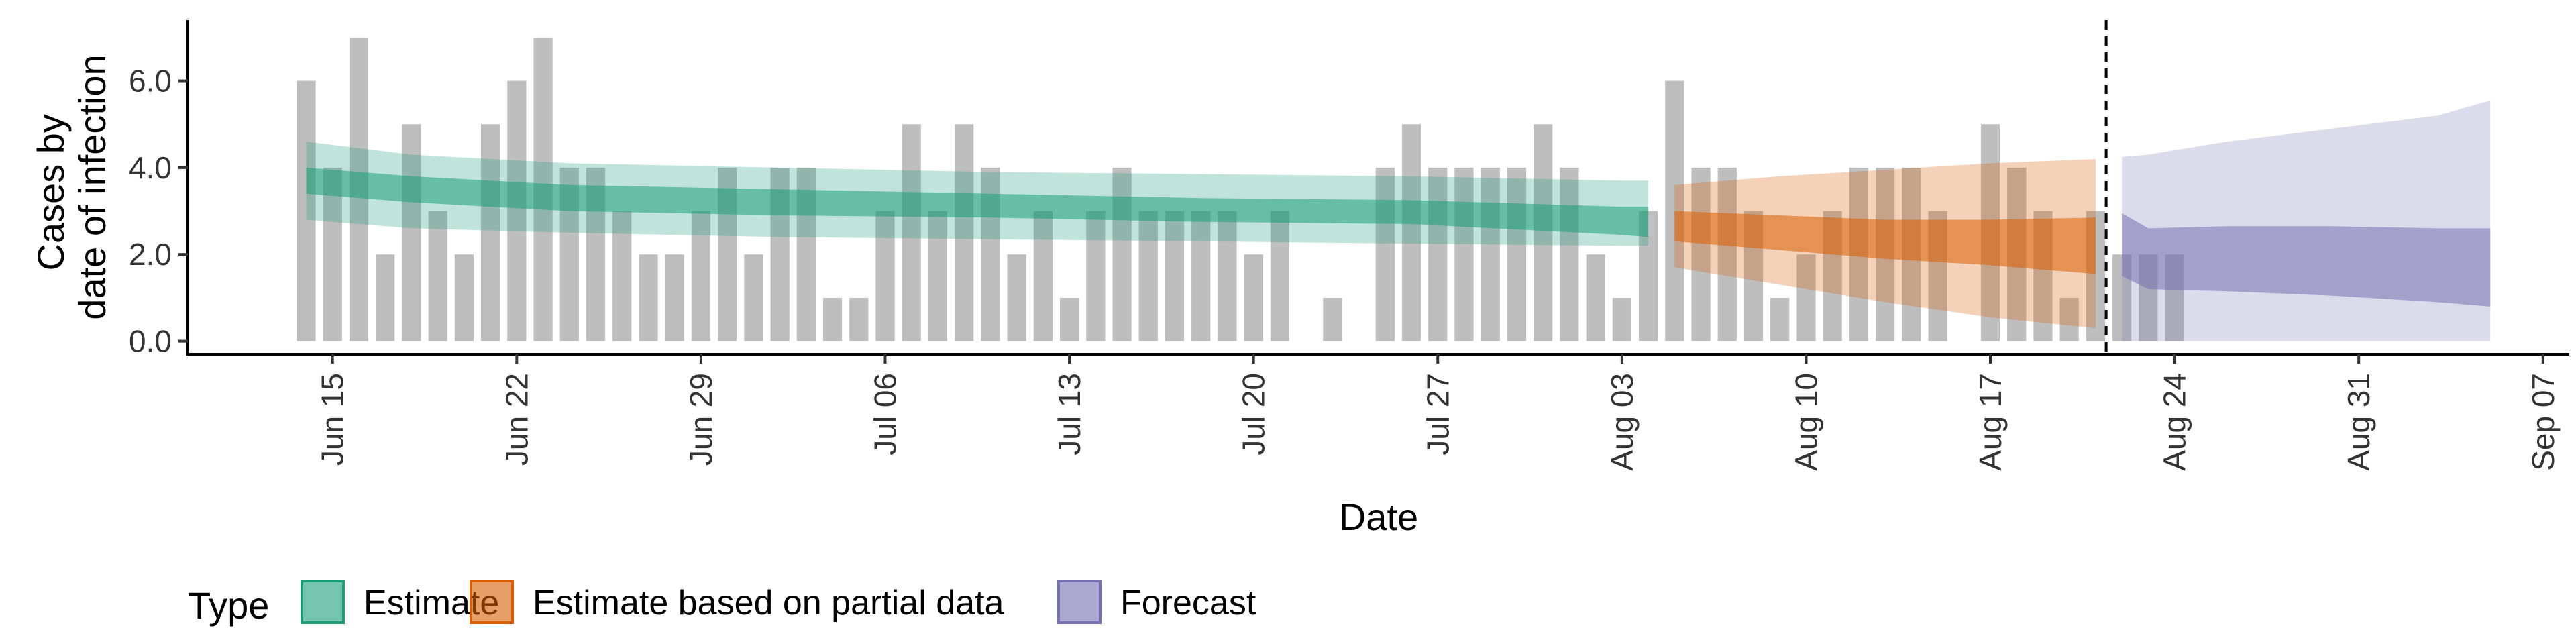 The width and height of the screenshot is (2576, 644). What do you see at coordinates (1069, 414) in the screenshot?
I see `x-tick-label: Jul 13` at bounding box center [1069, 414].